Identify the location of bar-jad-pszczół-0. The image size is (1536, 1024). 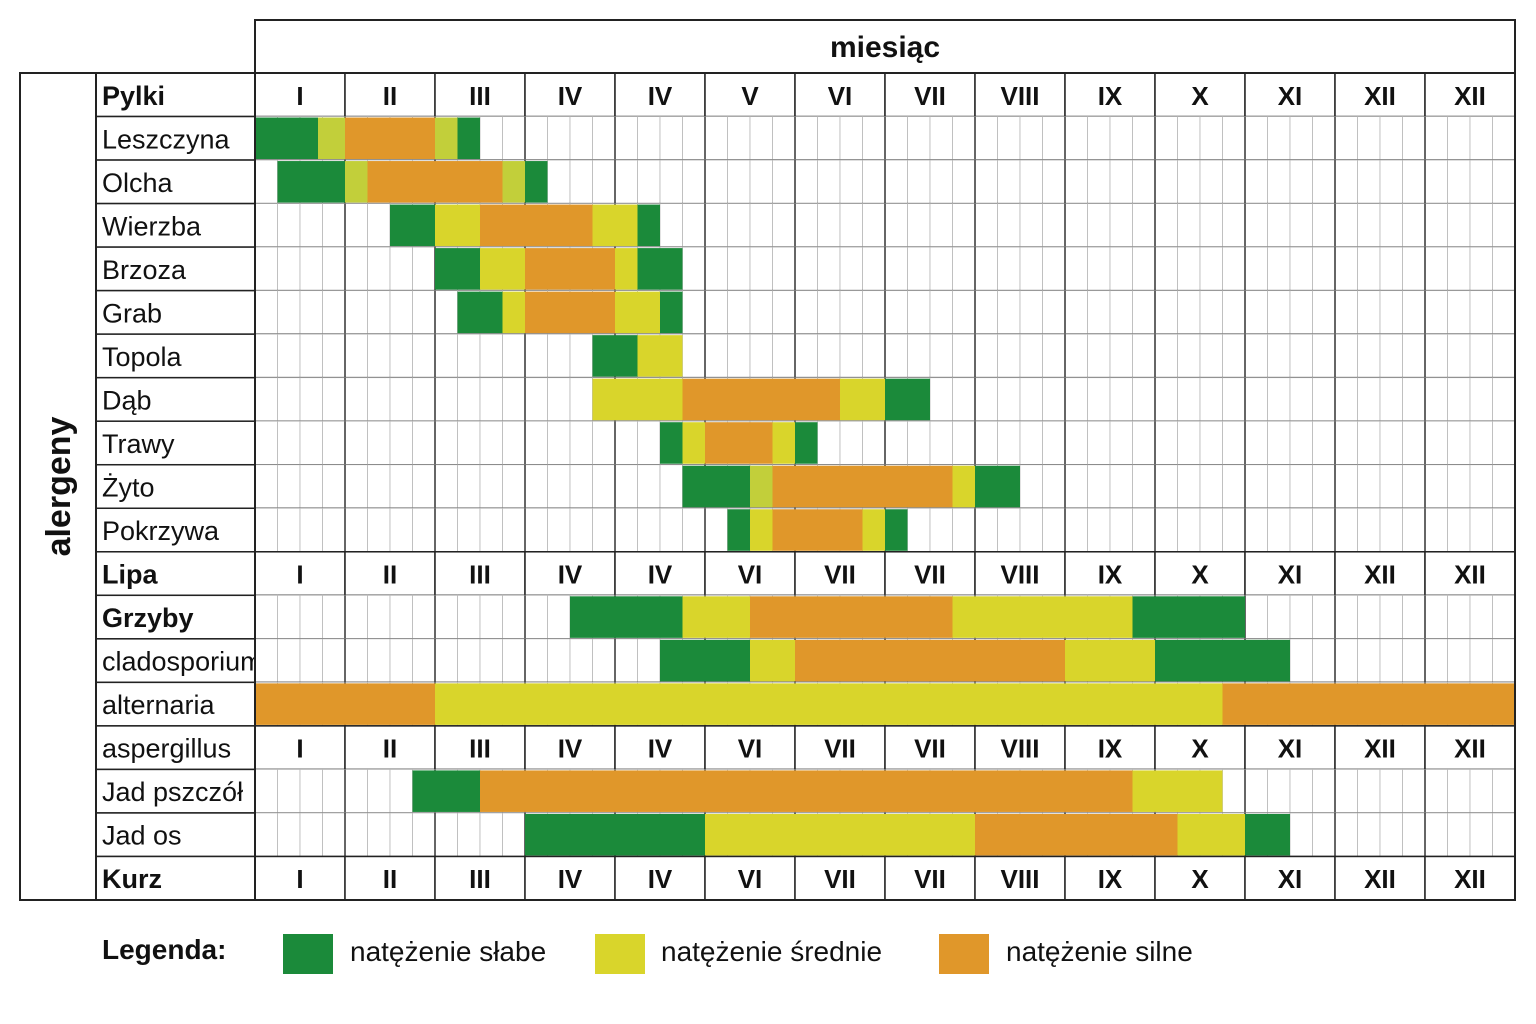
(446, 791).